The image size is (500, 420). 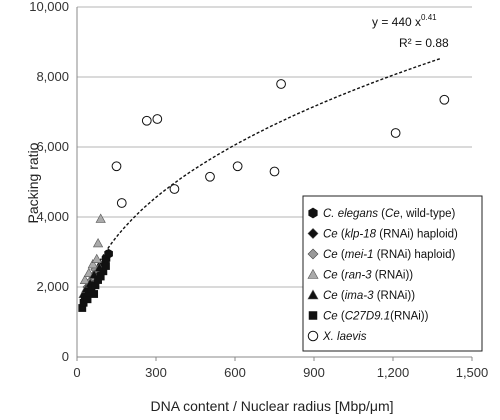 I want to click on legend-box, so click(x=392, y=273).